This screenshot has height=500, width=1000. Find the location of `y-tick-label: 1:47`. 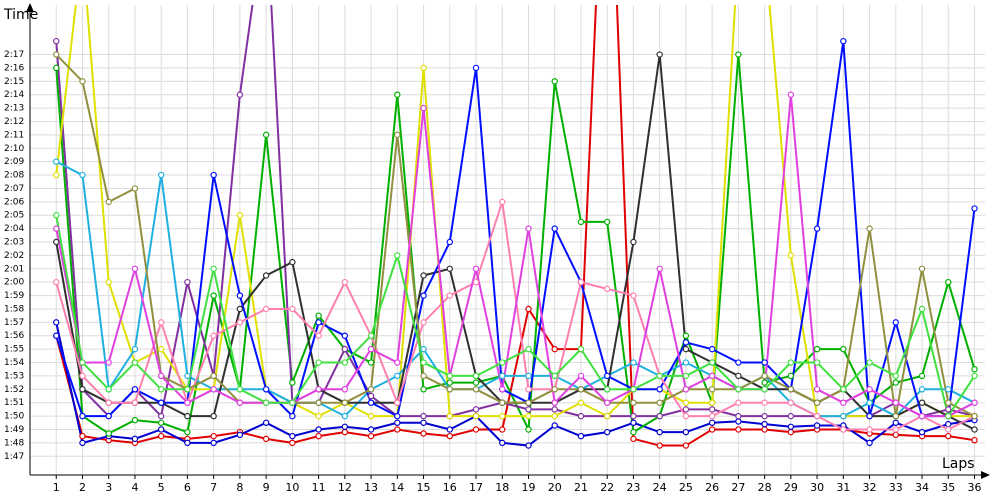

y-tick-label: 1:47 is located at coordinates (14, 457).